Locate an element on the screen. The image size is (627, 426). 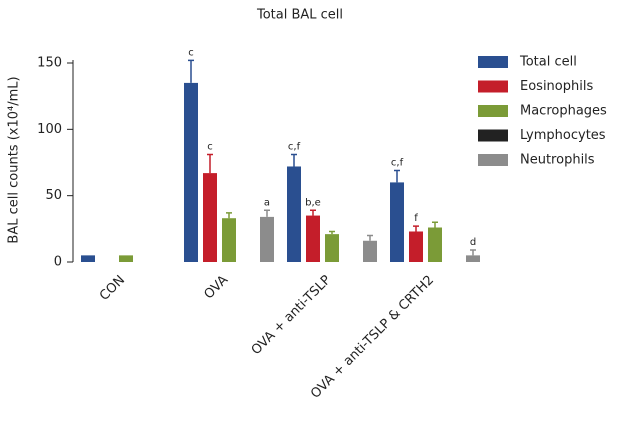
significance-label: b,e is located at coordinates (313, 202).